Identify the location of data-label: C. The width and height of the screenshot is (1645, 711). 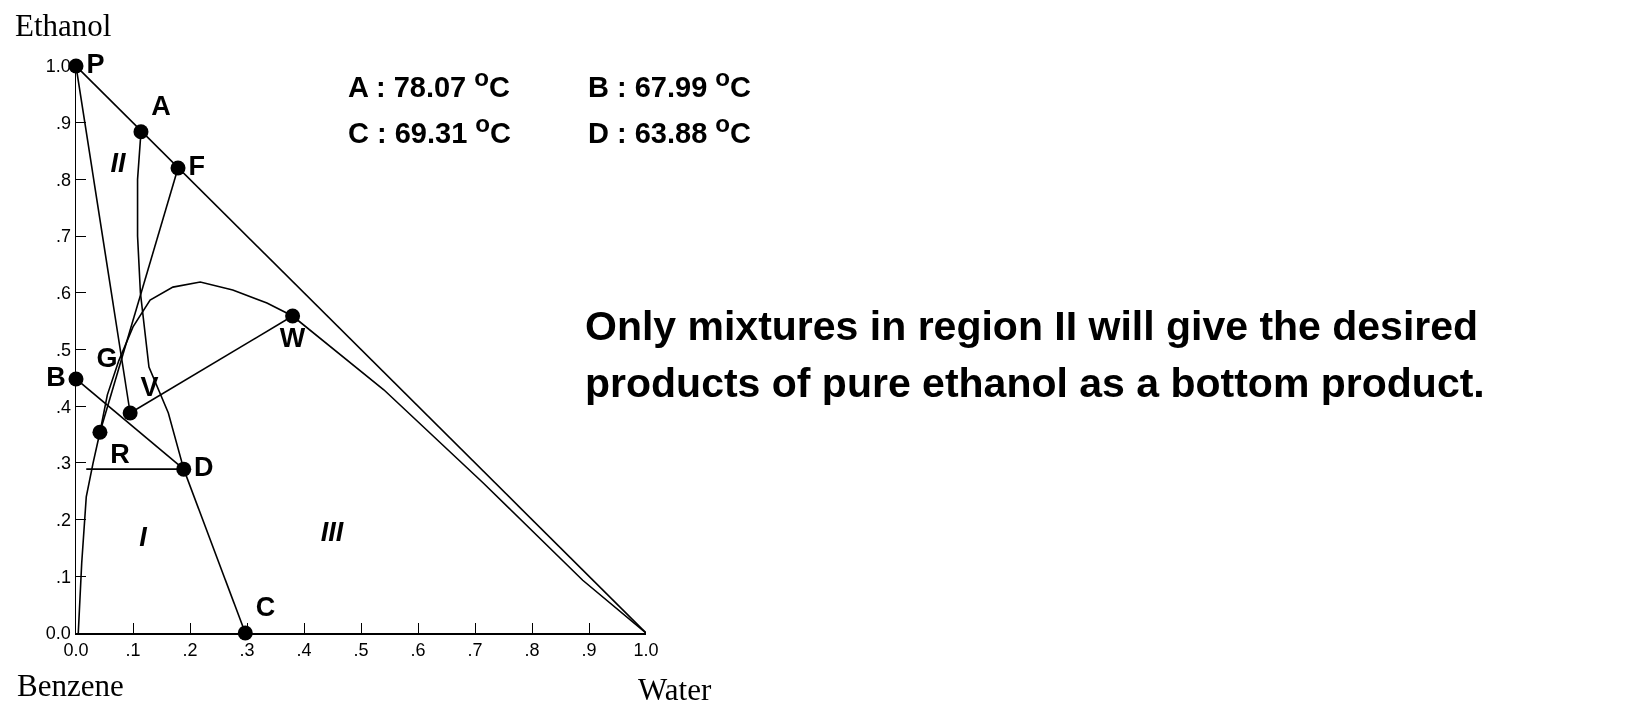
(265, 606).